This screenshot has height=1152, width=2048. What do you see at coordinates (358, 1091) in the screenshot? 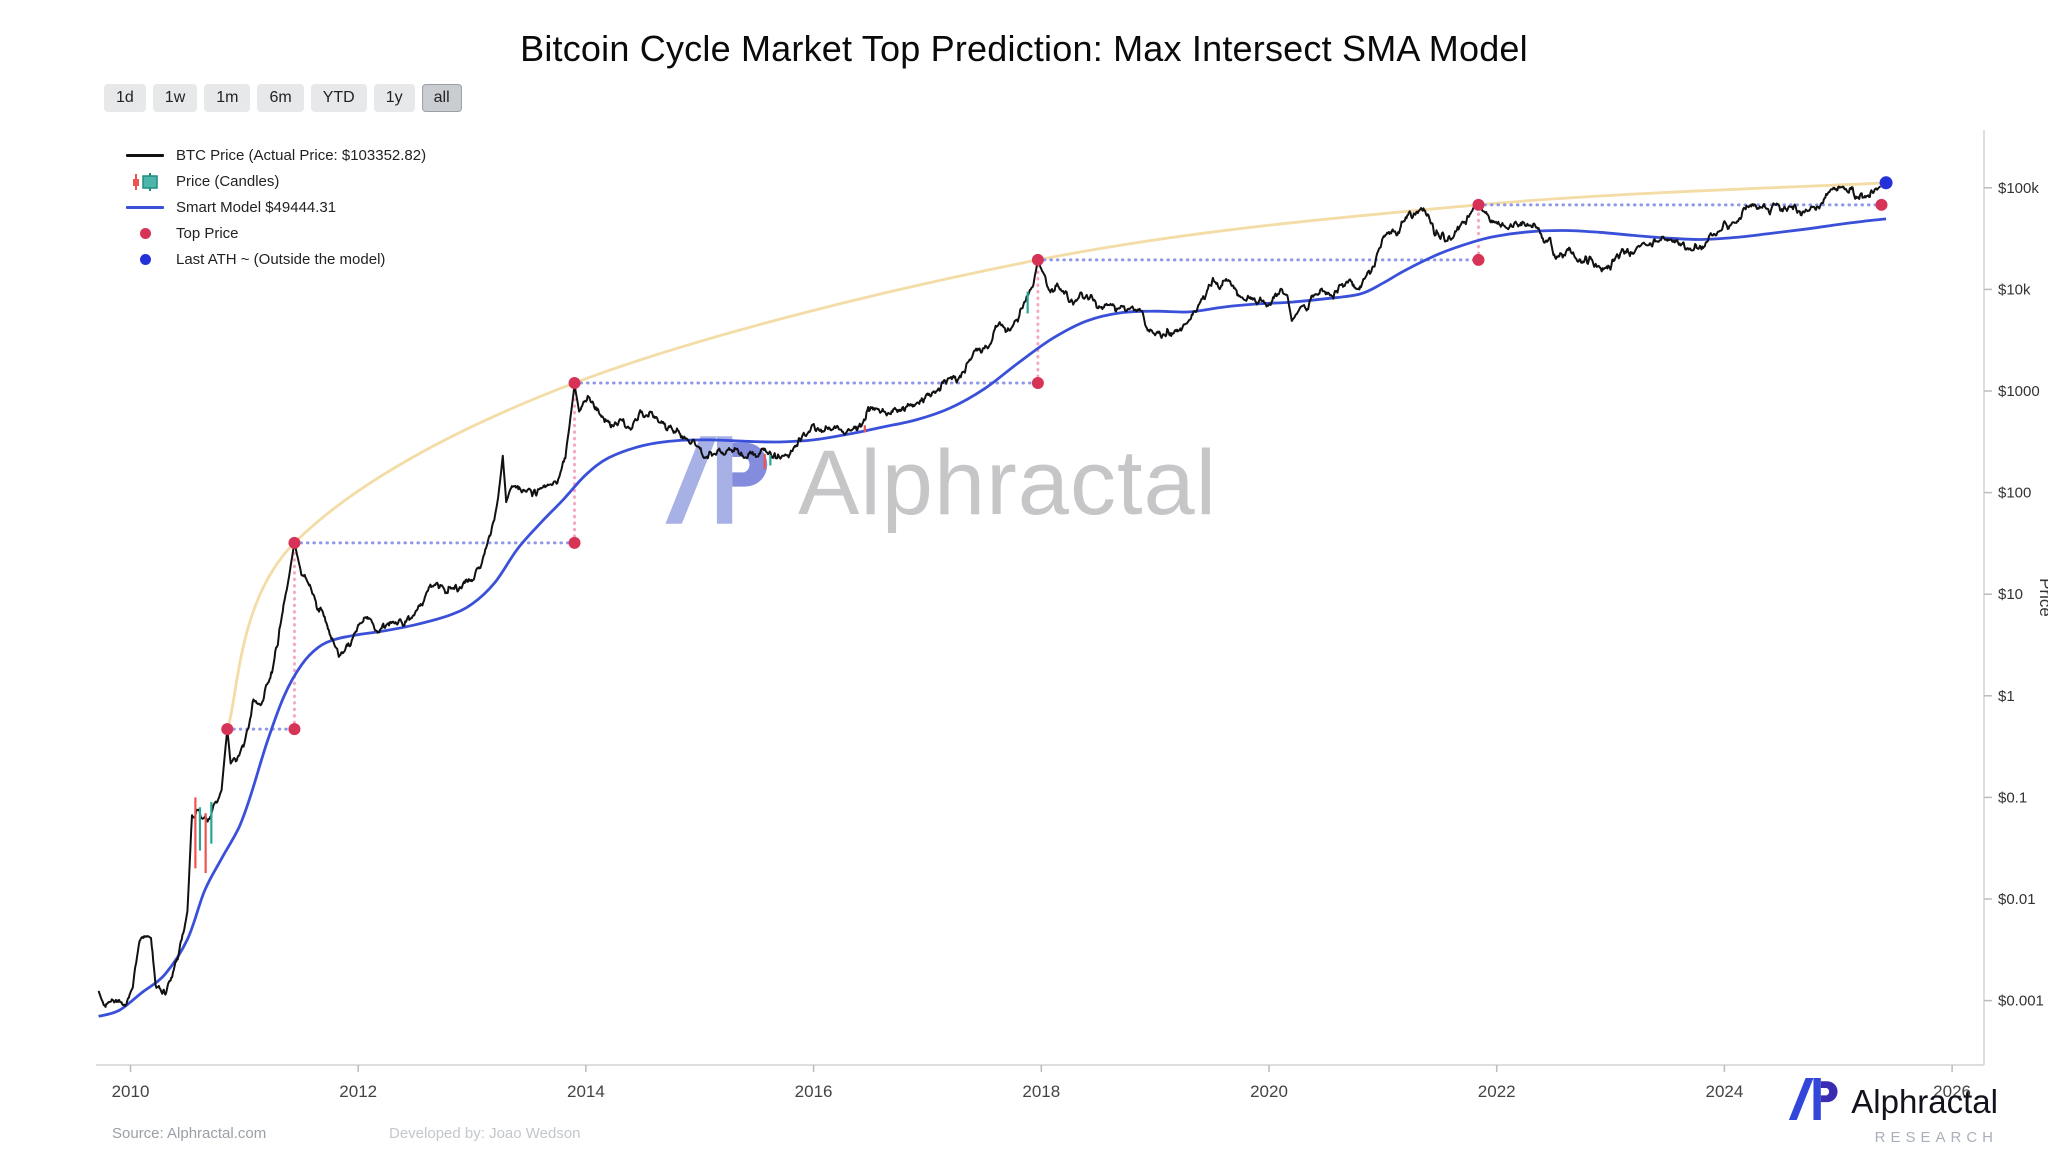
I see `x-tick-label: 2012` at bounding box center [358, 1091].